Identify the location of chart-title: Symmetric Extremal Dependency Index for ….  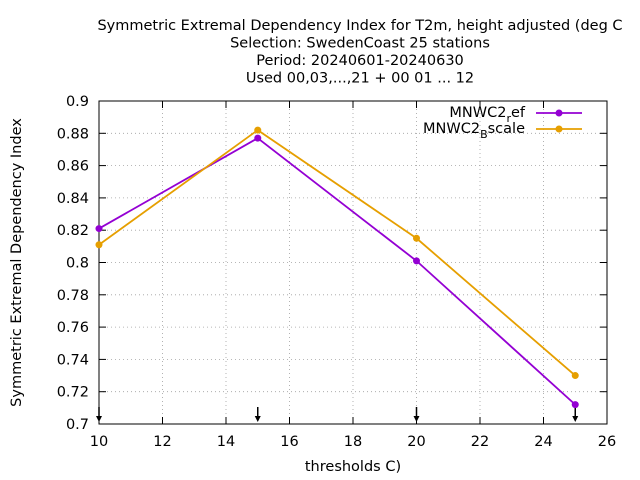
(359, 52).